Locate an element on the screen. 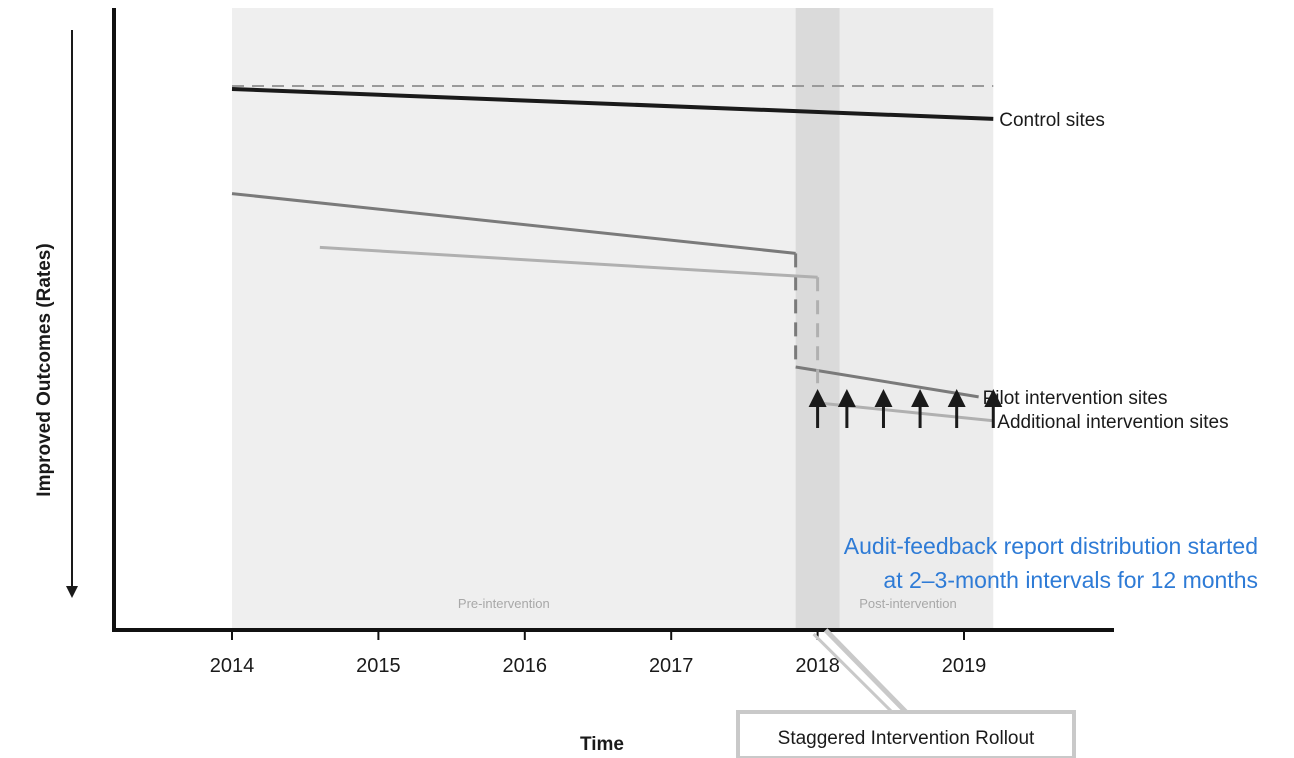  y-axis-title: Improved Outcomes (Rates) is located at coordinates (44, 369).